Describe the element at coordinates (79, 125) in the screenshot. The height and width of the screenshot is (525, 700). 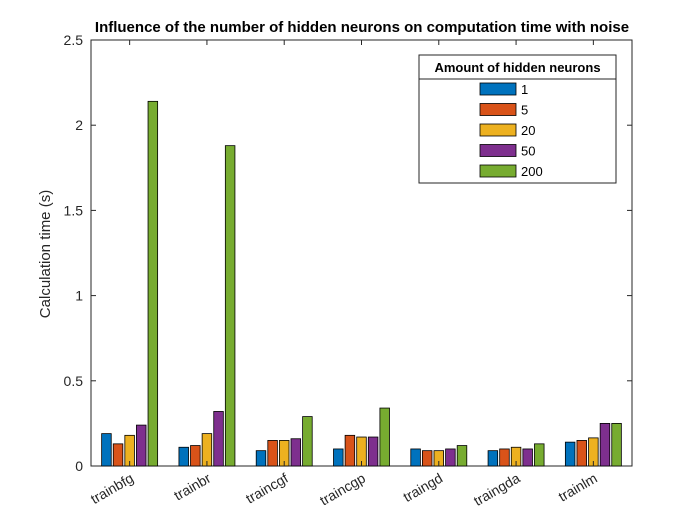
I see `y-tick-label: 2` at that location.